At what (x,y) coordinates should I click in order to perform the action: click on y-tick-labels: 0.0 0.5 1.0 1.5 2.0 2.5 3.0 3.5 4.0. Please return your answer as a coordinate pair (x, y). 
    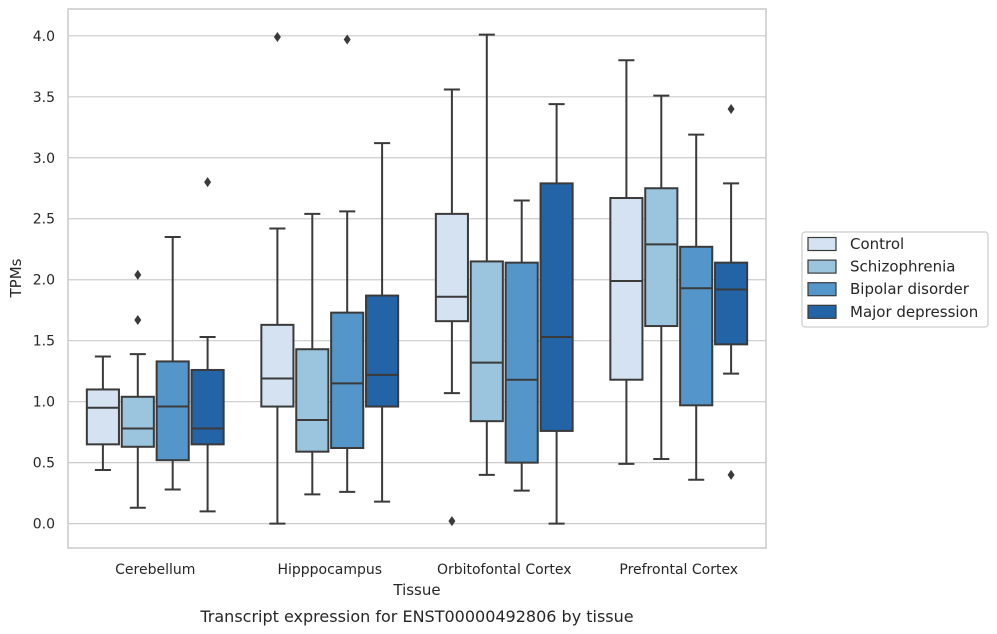
    Looking at the image, I should click on (44, 281).